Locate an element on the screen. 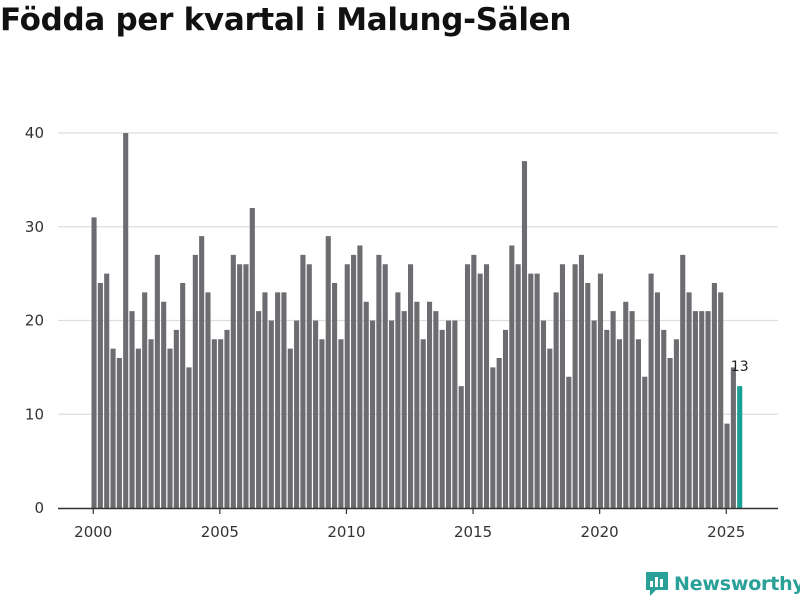 The height and width of the screenshot is (600, 800). y-tick-label: 30 is located at coordinates (34, 227).